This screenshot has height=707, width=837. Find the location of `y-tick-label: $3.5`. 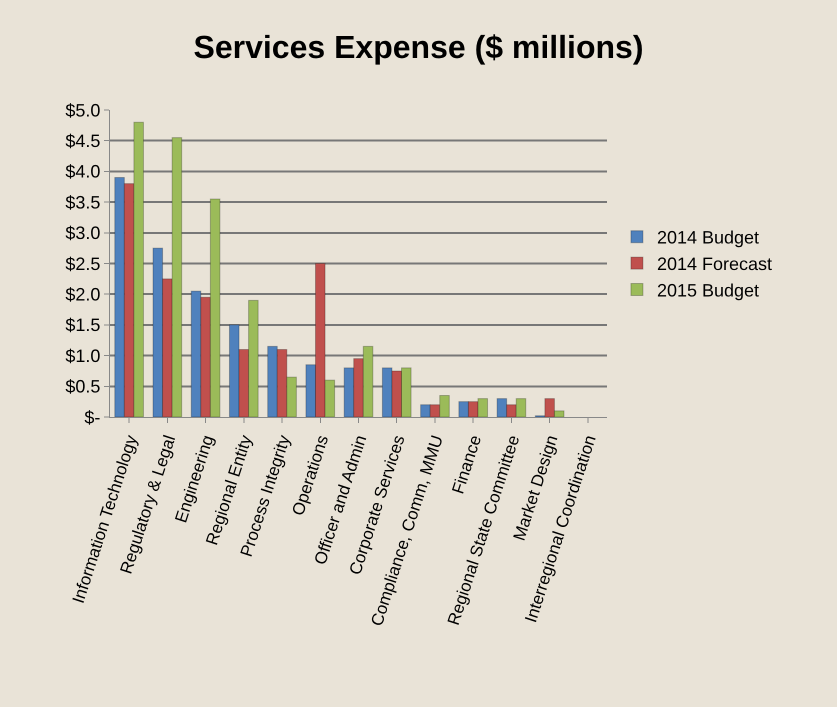

y-tick-label: $3.5 is located at coordinates (82, 202).